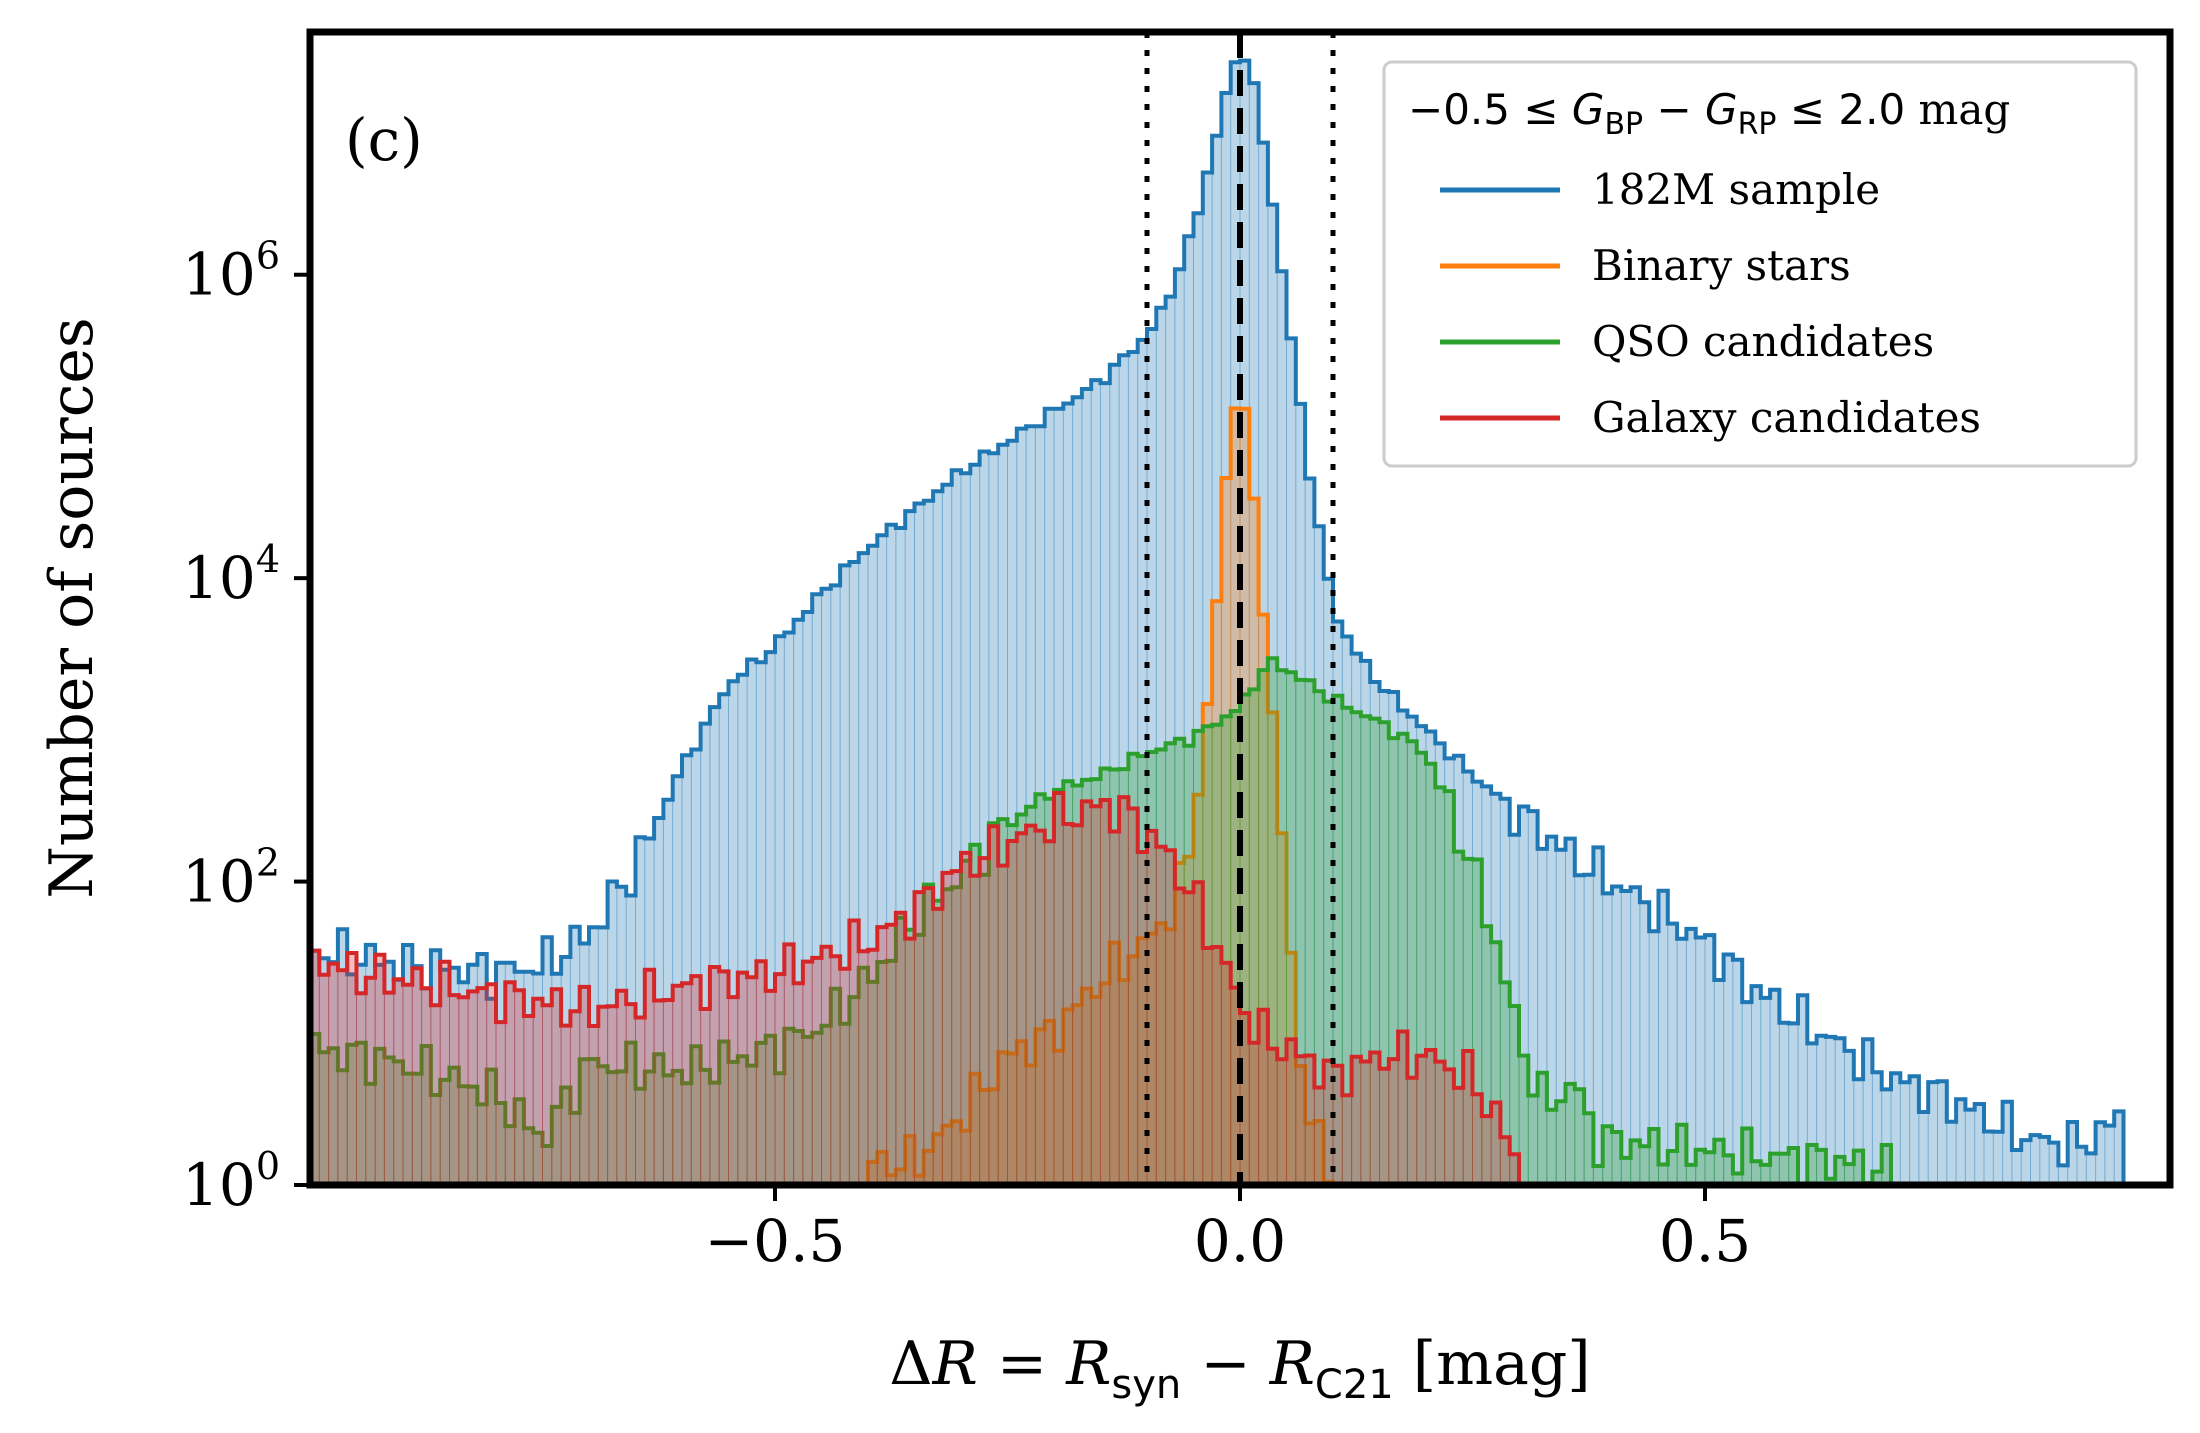  What do you see at coordinates (1721, 265) in the screenshot?
I see `legend-label: Binary stars` at bounding box center [1721, 265].